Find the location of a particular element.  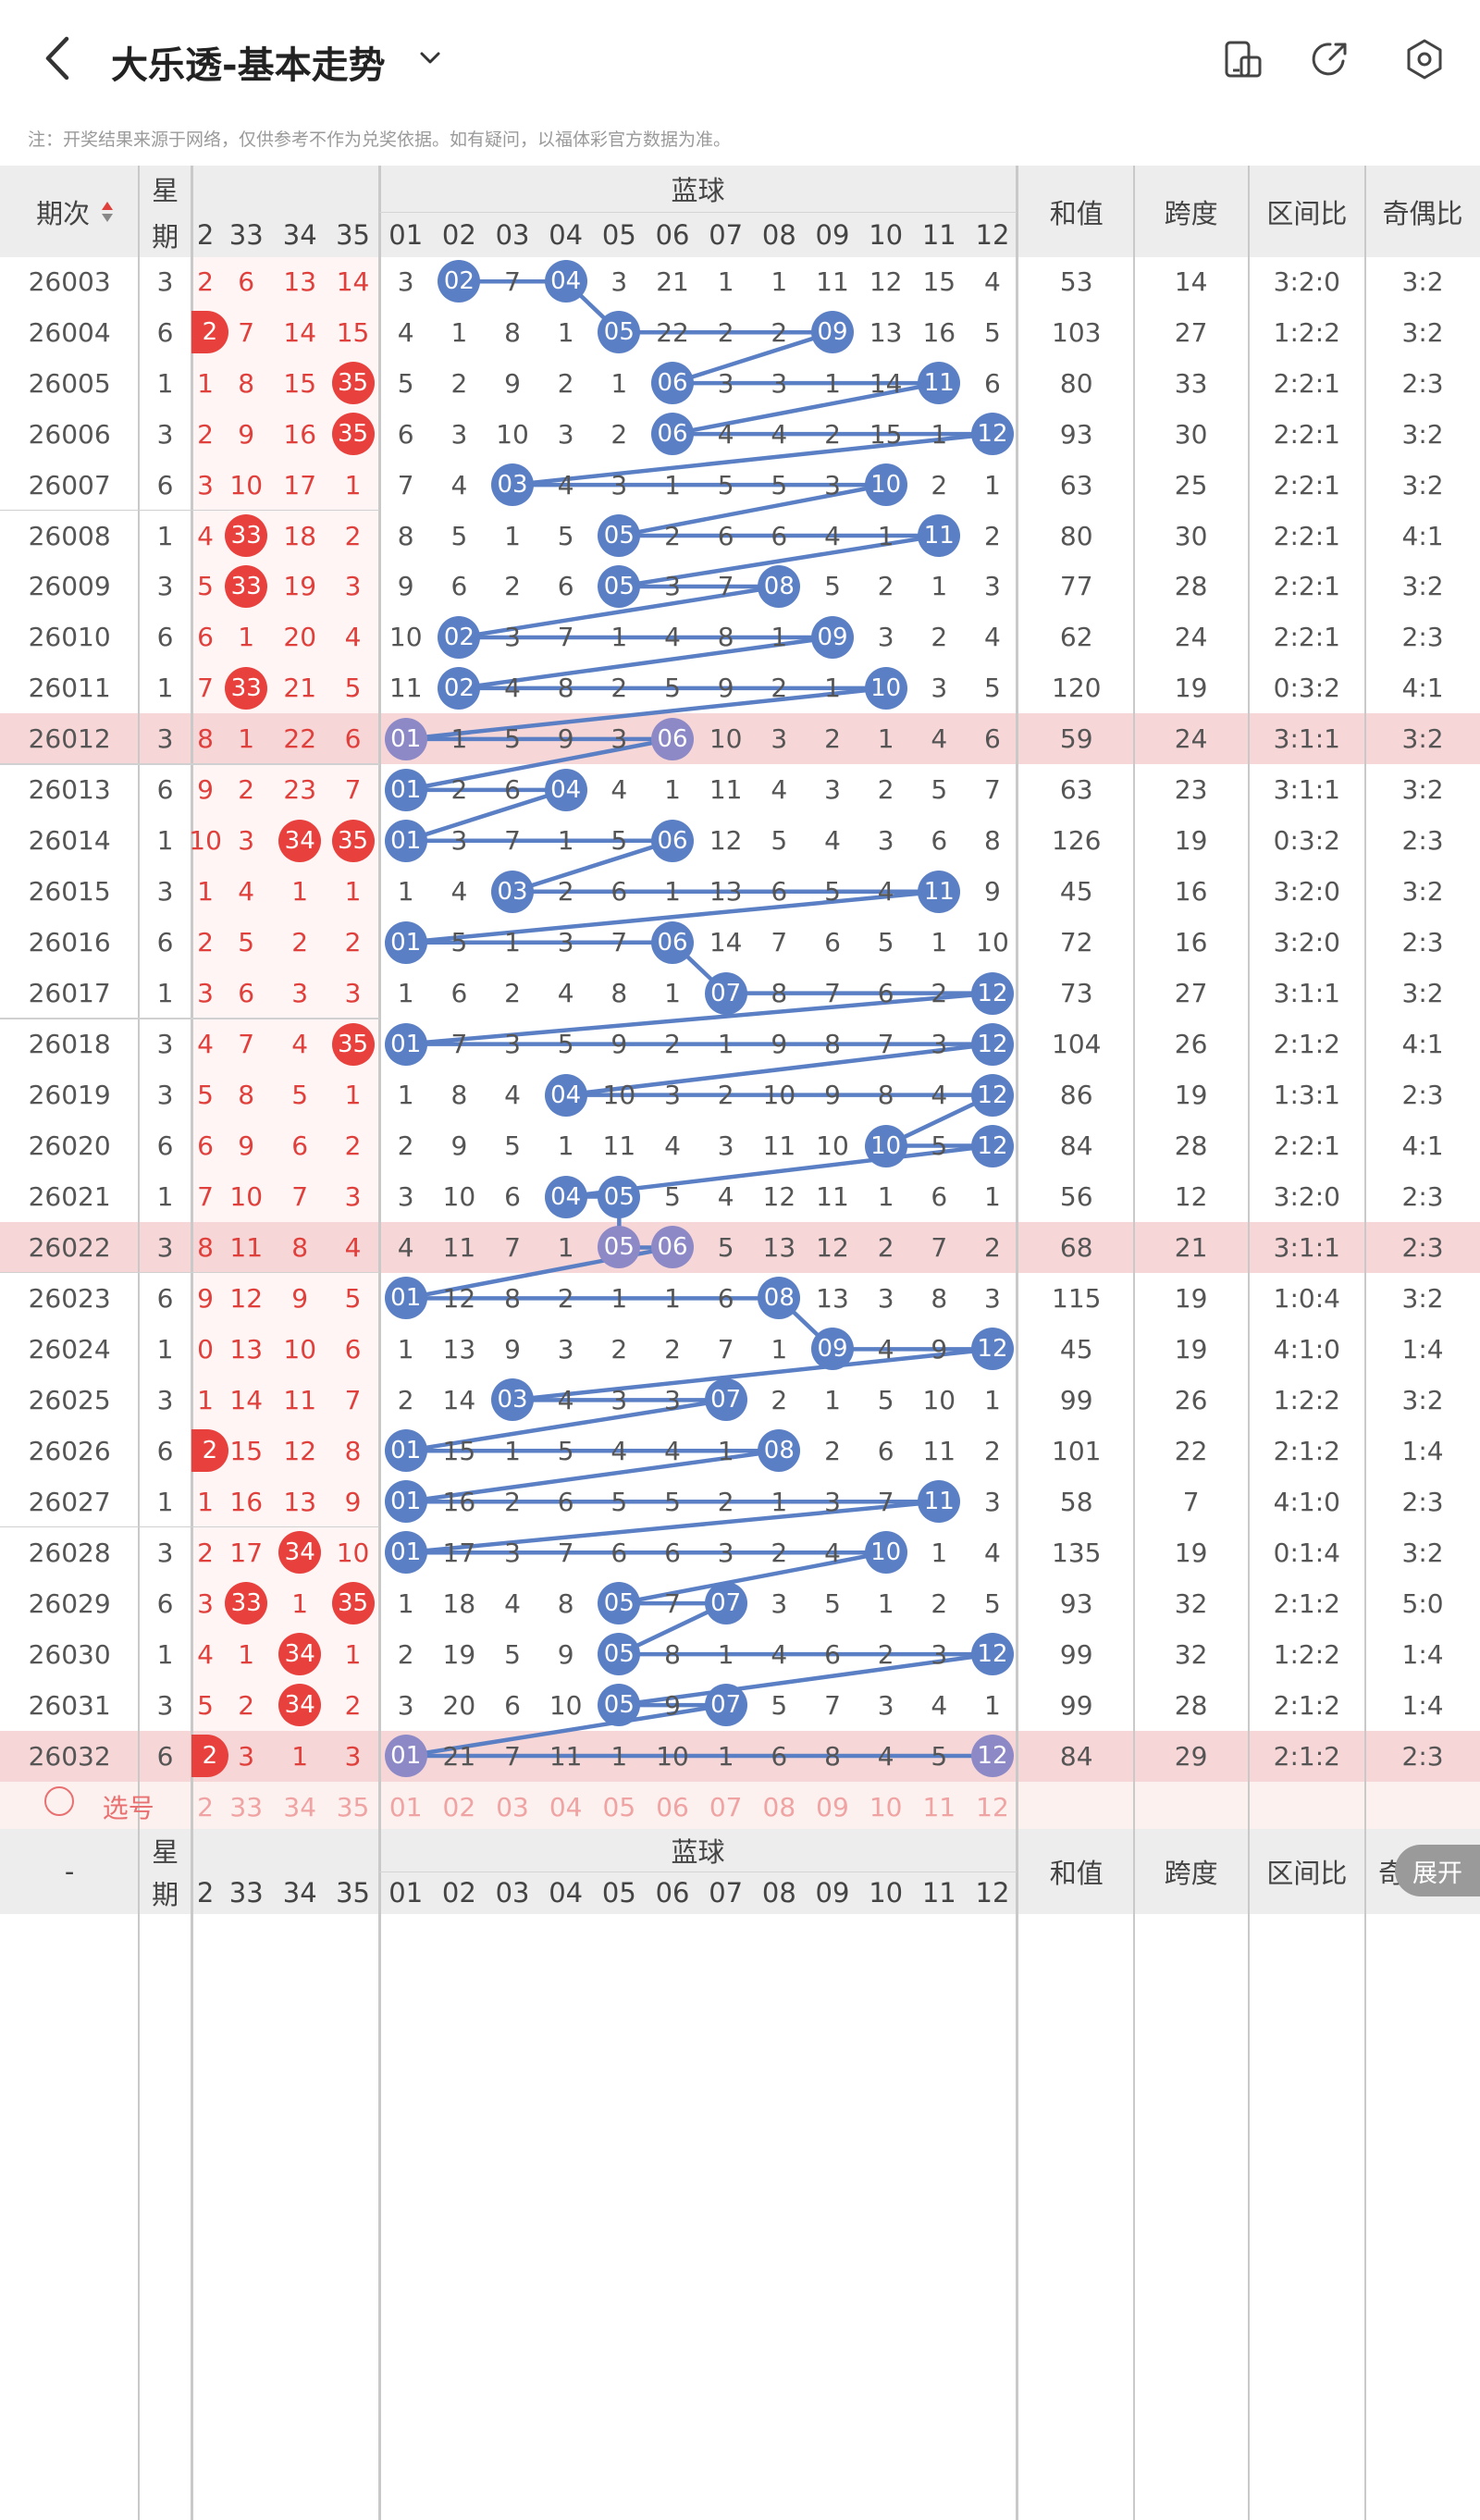

select-front-col: 34 is located at coordinates (300, 1806).